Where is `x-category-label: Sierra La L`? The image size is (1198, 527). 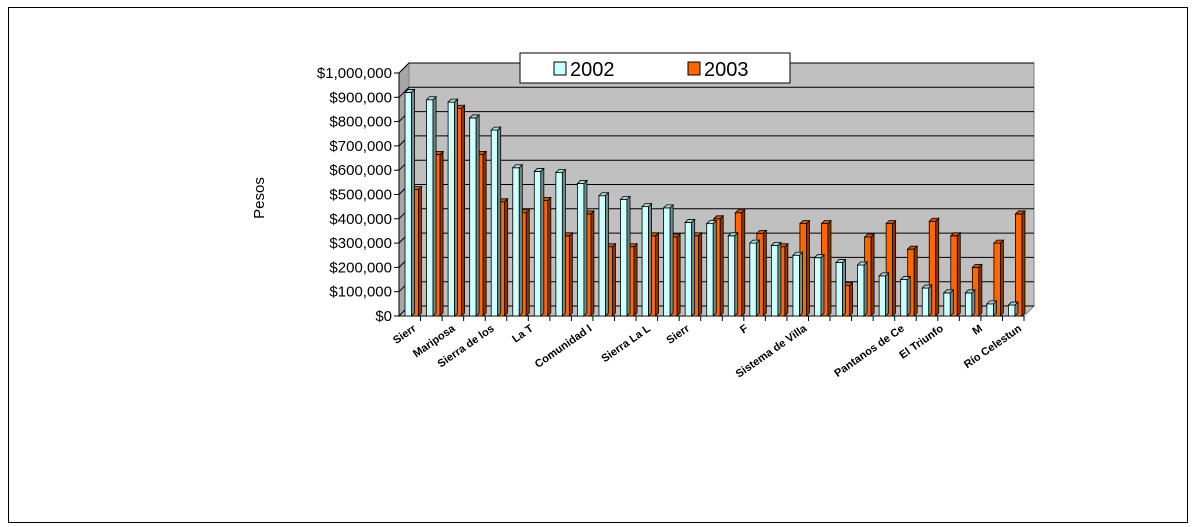
x-category-label: Sierra La L is located at coordinates (626, 343).